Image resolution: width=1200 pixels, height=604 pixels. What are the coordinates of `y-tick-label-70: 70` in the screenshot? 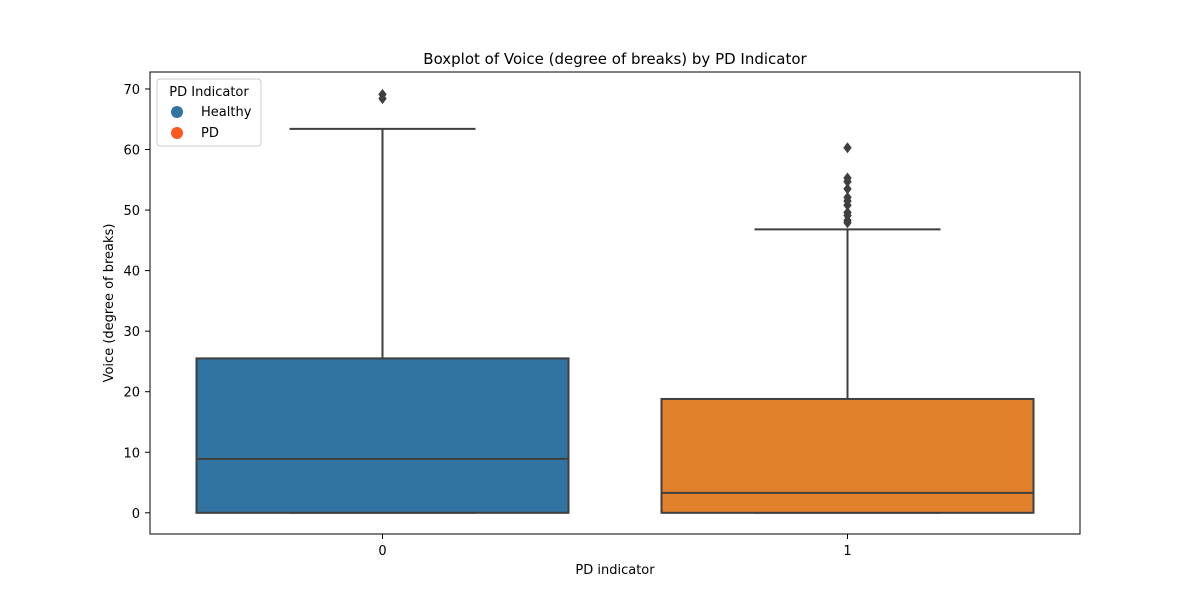 It's located at (131, 90).